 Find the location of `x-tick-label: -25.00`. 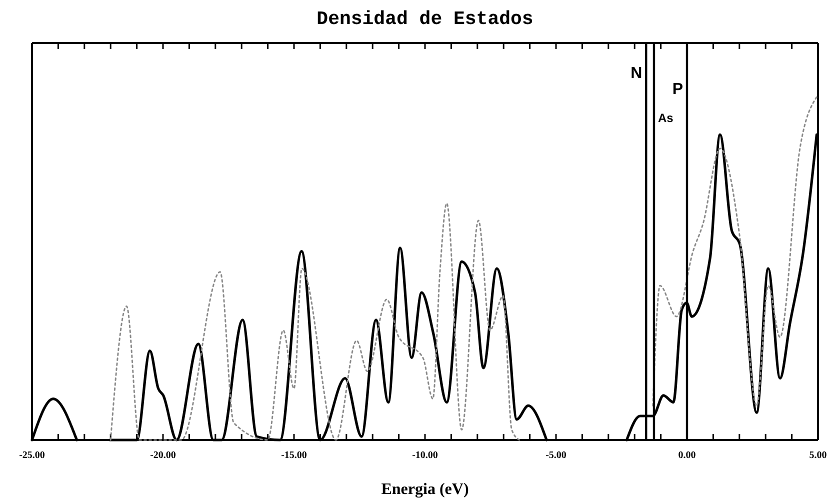

x-tick-label: -25.00 is located at coordinates (32, 455).